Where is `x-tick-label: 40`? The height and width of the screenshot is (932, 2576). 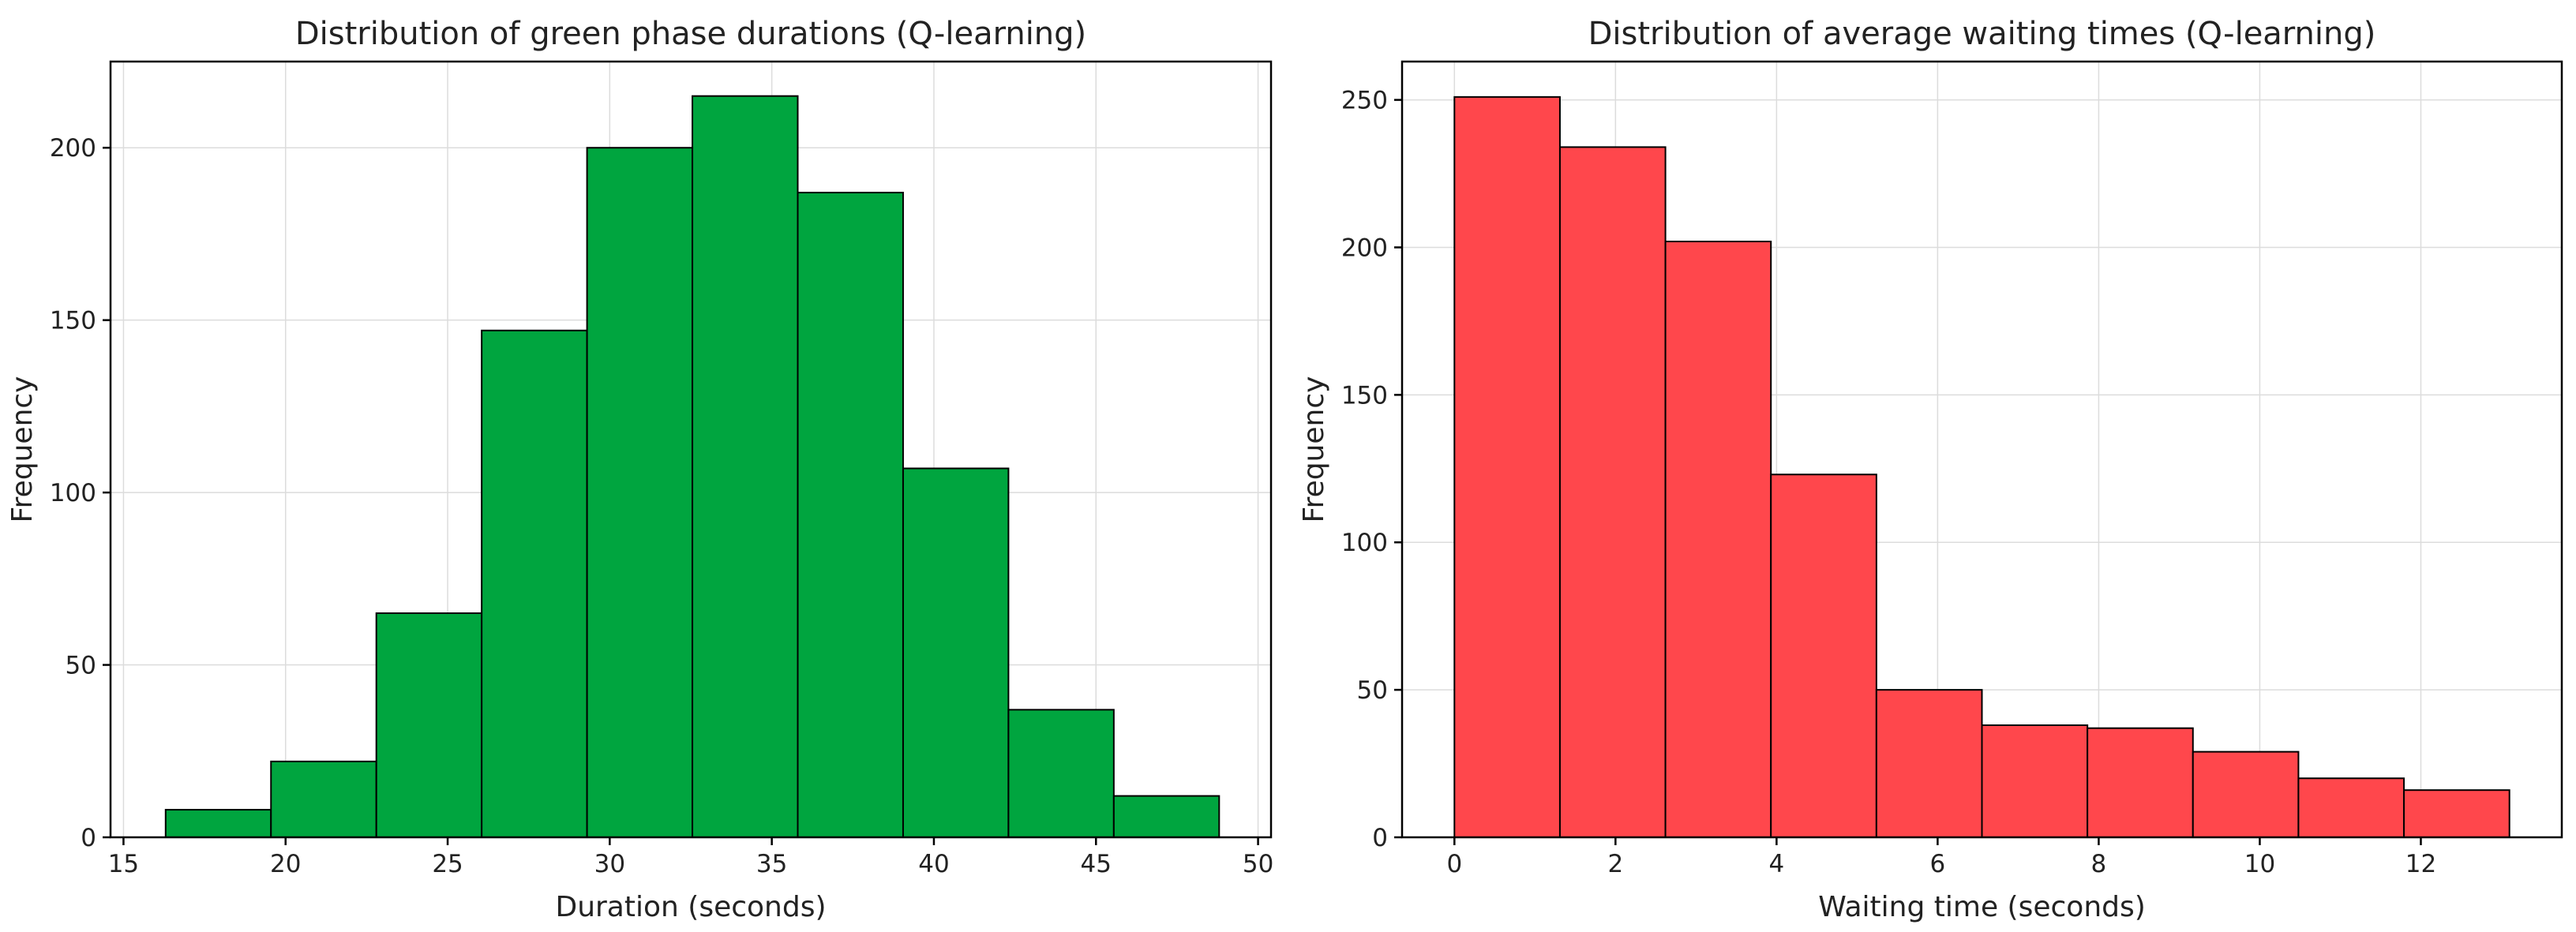
x-tick-label: 40 is located at coordinates (934, 864).